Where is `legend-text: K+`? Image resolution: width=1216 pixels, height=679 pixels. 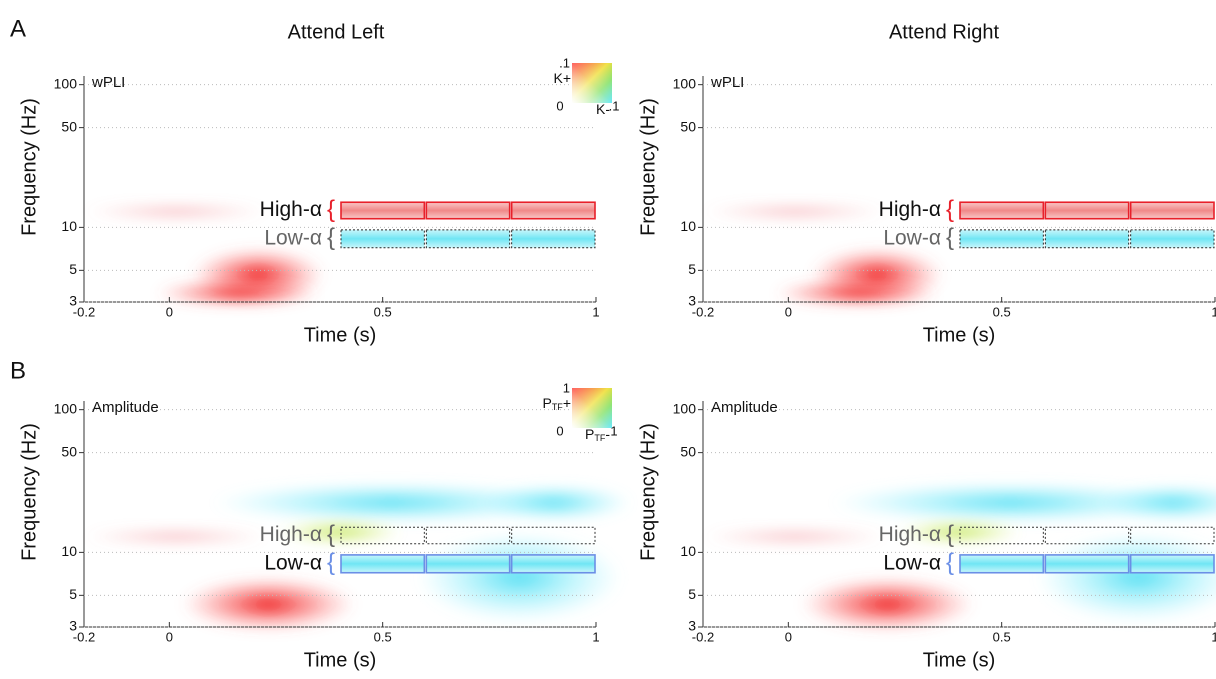
legend-text: K+ is located at coordinates (562, 78).